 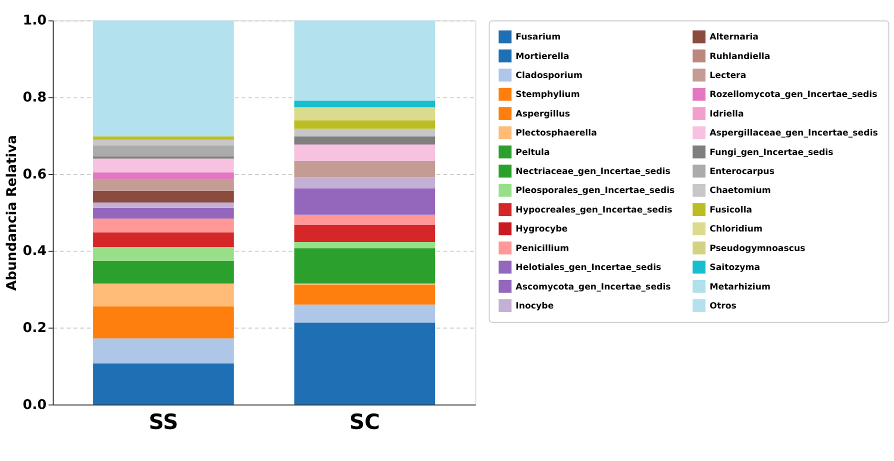 I want to click on legend-label: Nectriaceae_gen_Incertae_sedis, so click(x=593, y=172).